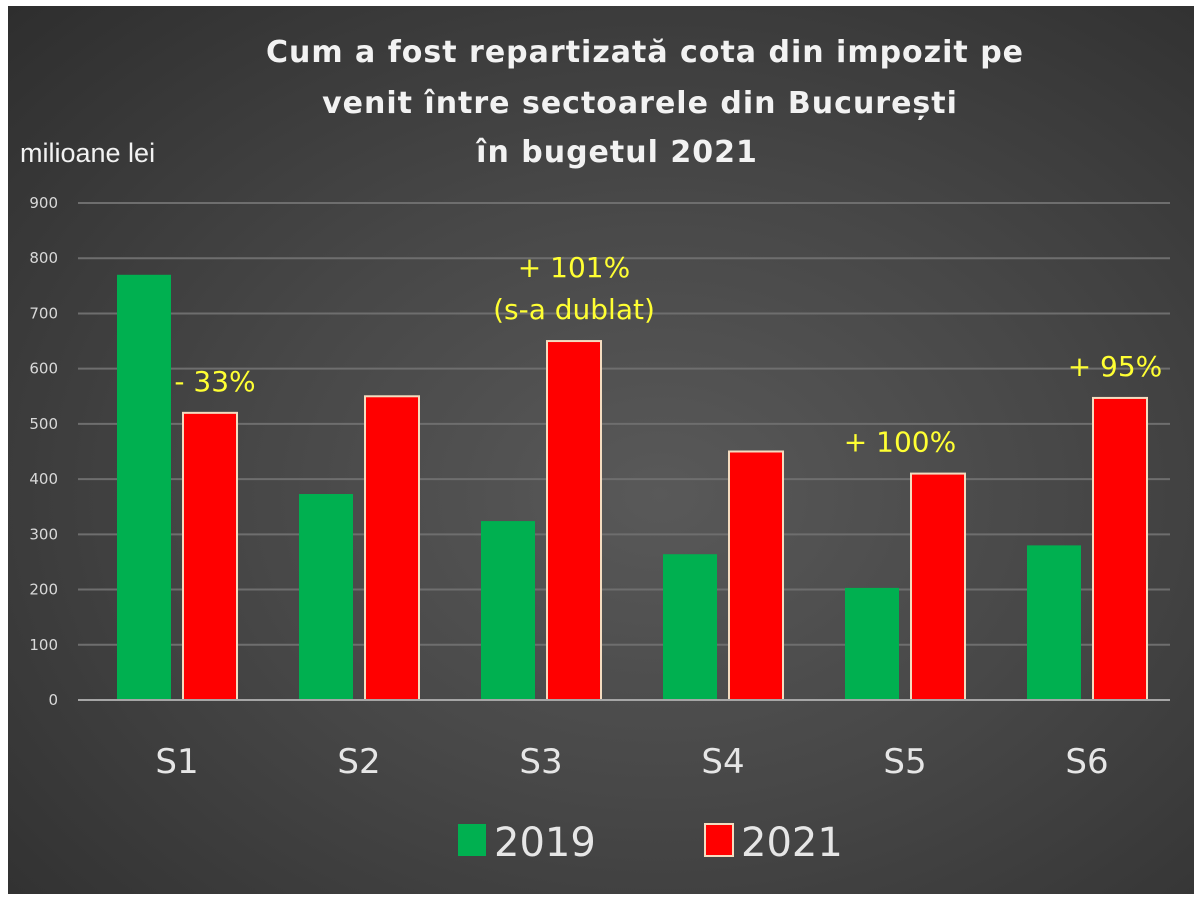 The height and width of the screenshot is (900, 1200). I want to click on y-tick-label-500: 500, so click(43, 424).